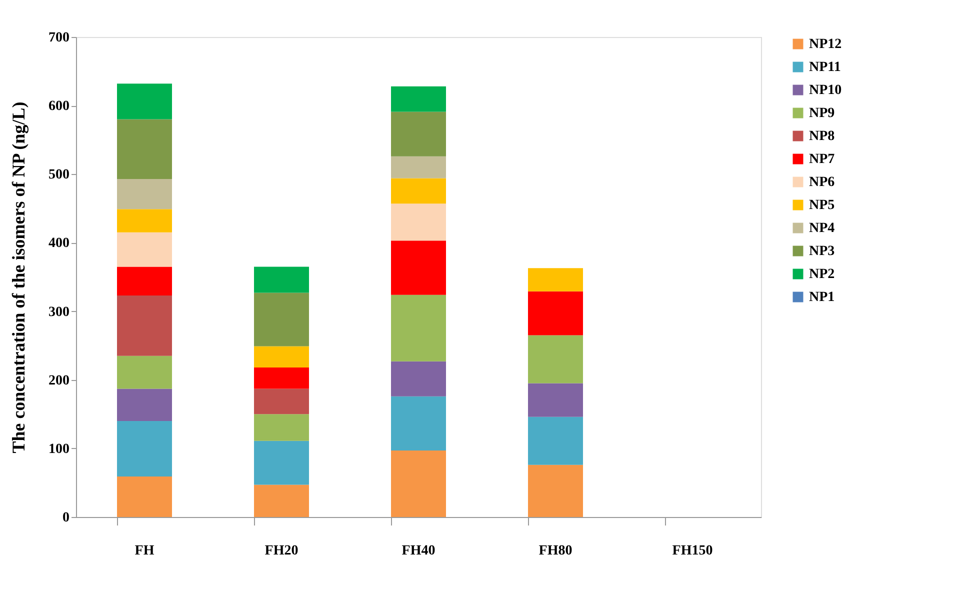  I want to click on legend-label: NP5, so click(822, 205).